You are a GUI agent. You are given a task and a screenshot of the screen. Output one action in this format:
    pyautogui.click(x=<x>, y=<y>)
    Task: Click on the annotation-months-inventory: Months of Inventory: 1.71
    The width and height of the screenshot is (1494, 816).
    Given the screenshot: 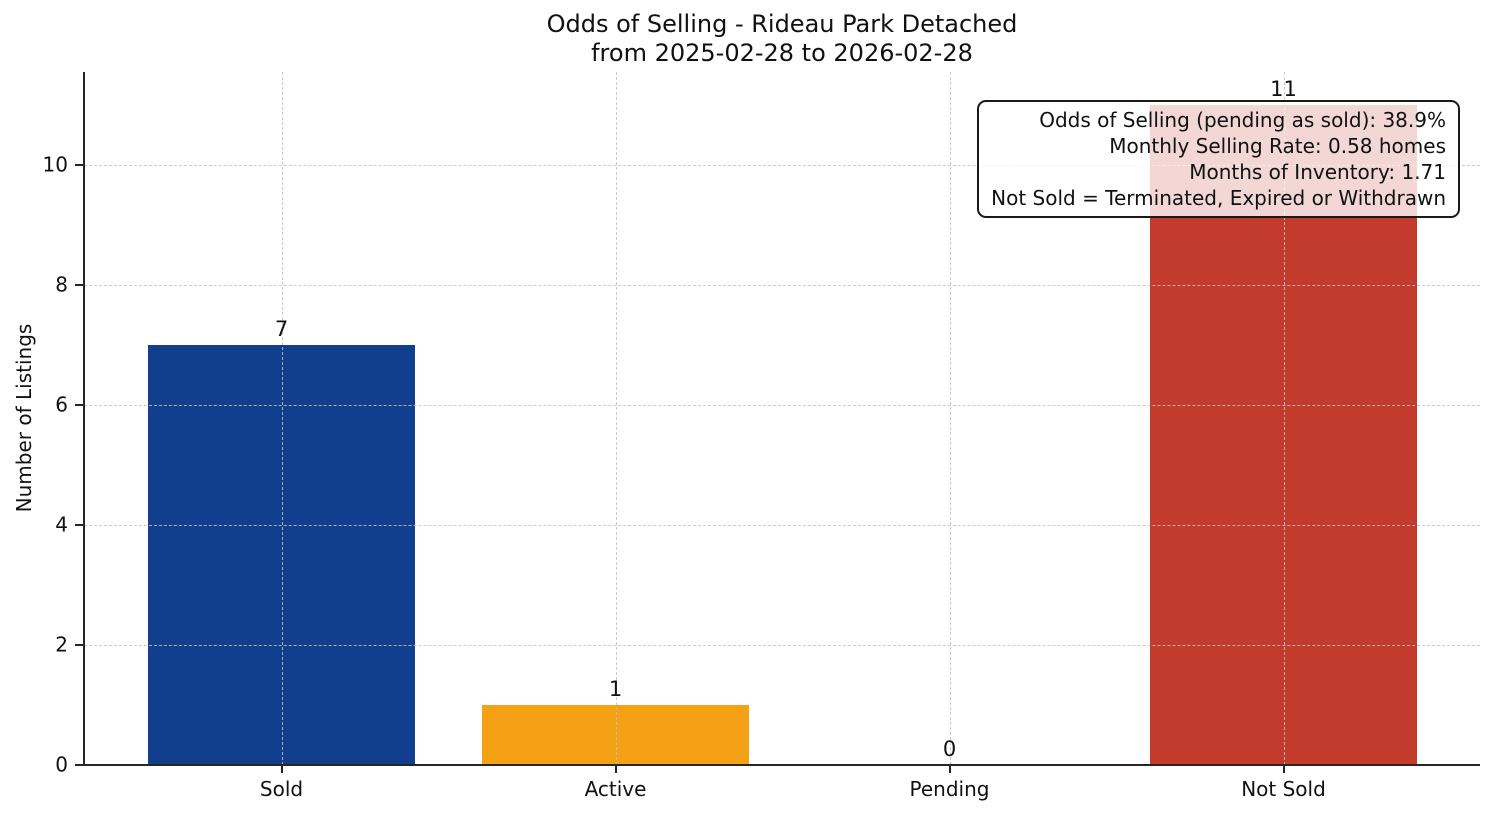 What is the action you would take?
    pyautogui.click(x=1317, y=172)
    